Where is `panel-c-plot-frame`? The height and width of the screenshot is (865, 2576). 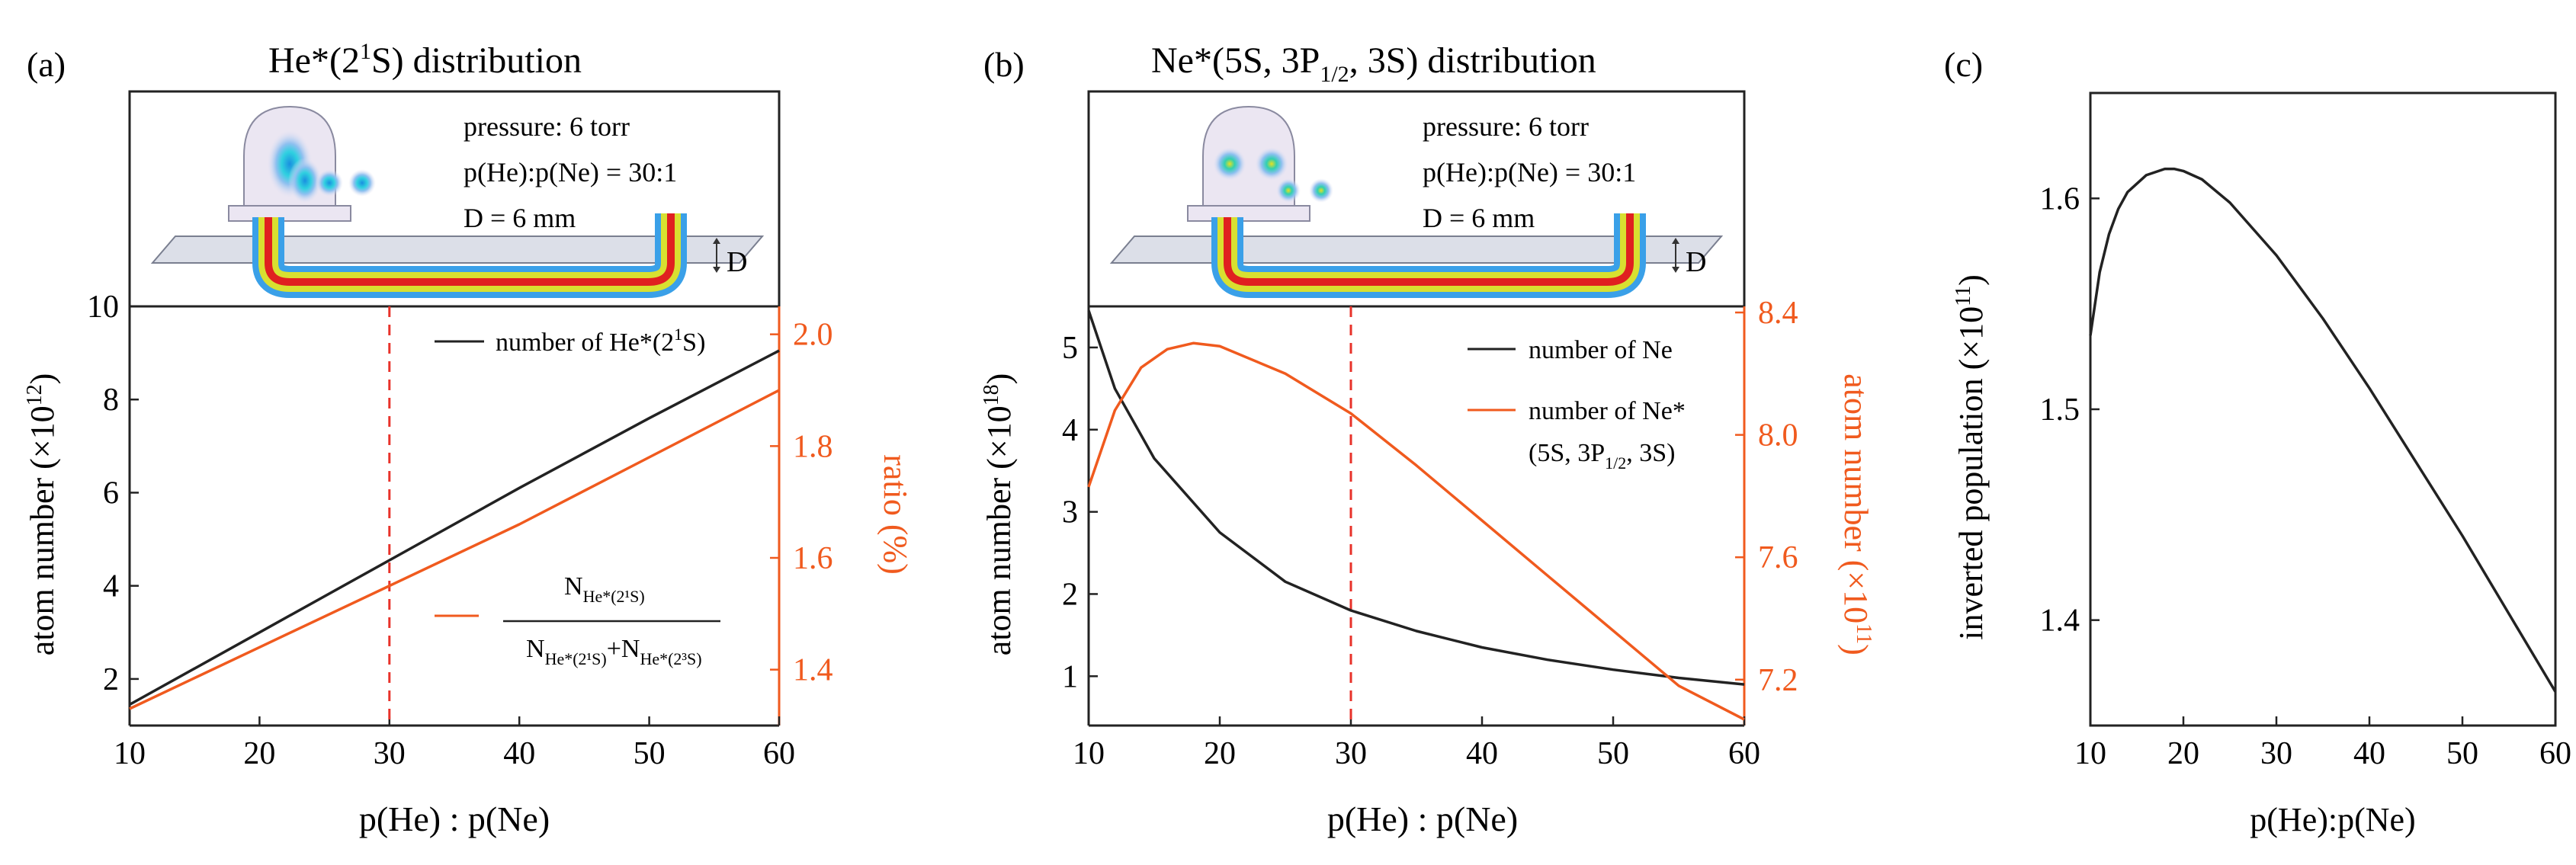 panel-c-plot-frame is located at coordinates (2323, 409).